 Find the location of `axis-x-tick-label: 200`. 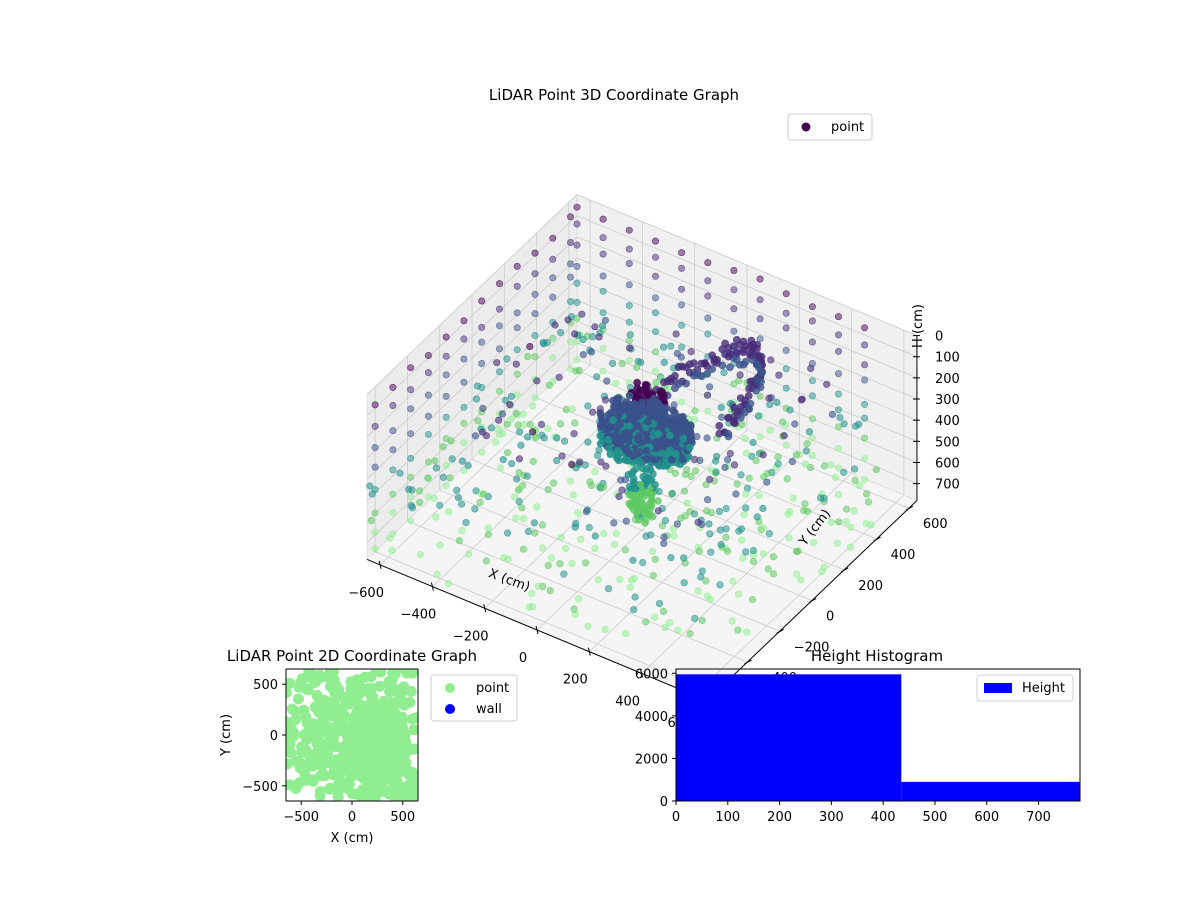

axis-x-tick-label: 200 is located at coordinates (575, 680).